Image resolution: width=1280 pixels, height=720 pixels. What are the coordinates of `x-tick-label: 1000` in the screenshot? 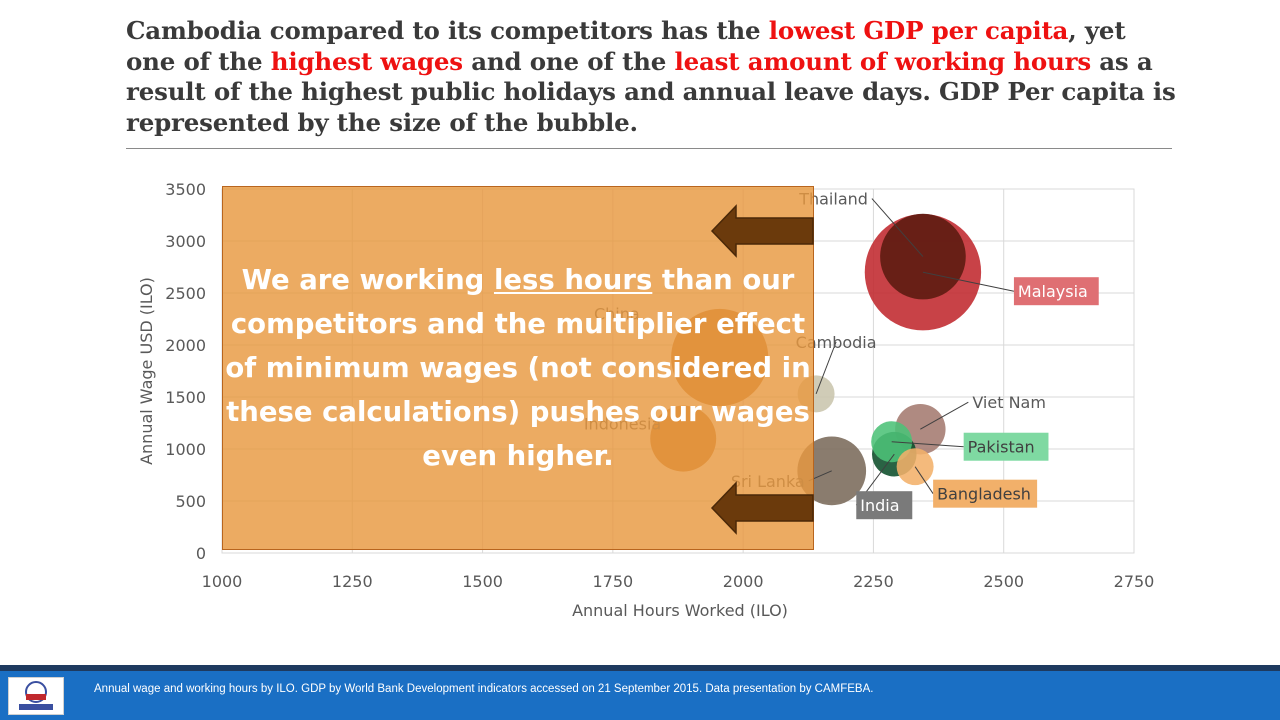 It's located at (222, 581).